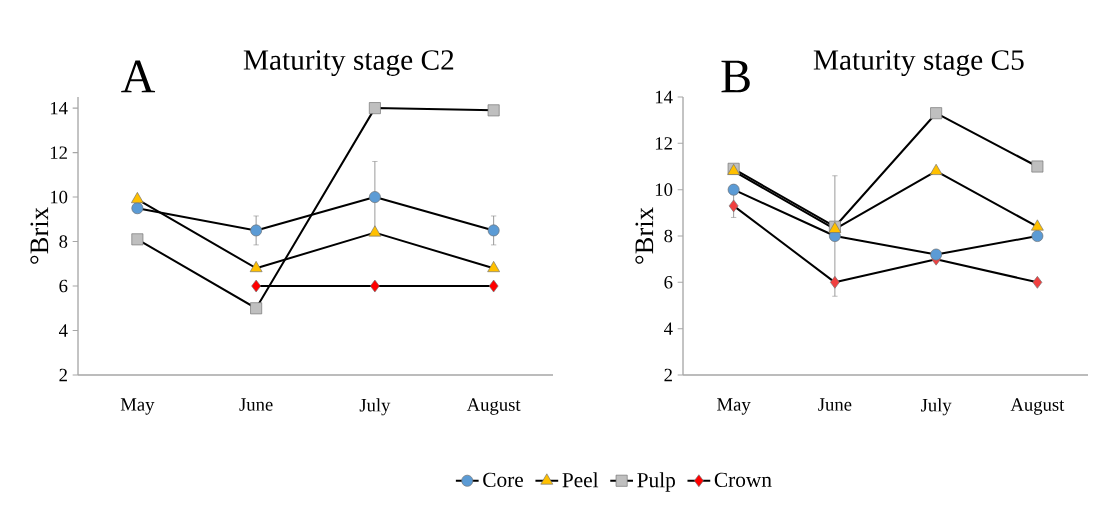 This screenshot has width=1119, height=515. I want to click on legend-label: Crown, so click(743, 480).